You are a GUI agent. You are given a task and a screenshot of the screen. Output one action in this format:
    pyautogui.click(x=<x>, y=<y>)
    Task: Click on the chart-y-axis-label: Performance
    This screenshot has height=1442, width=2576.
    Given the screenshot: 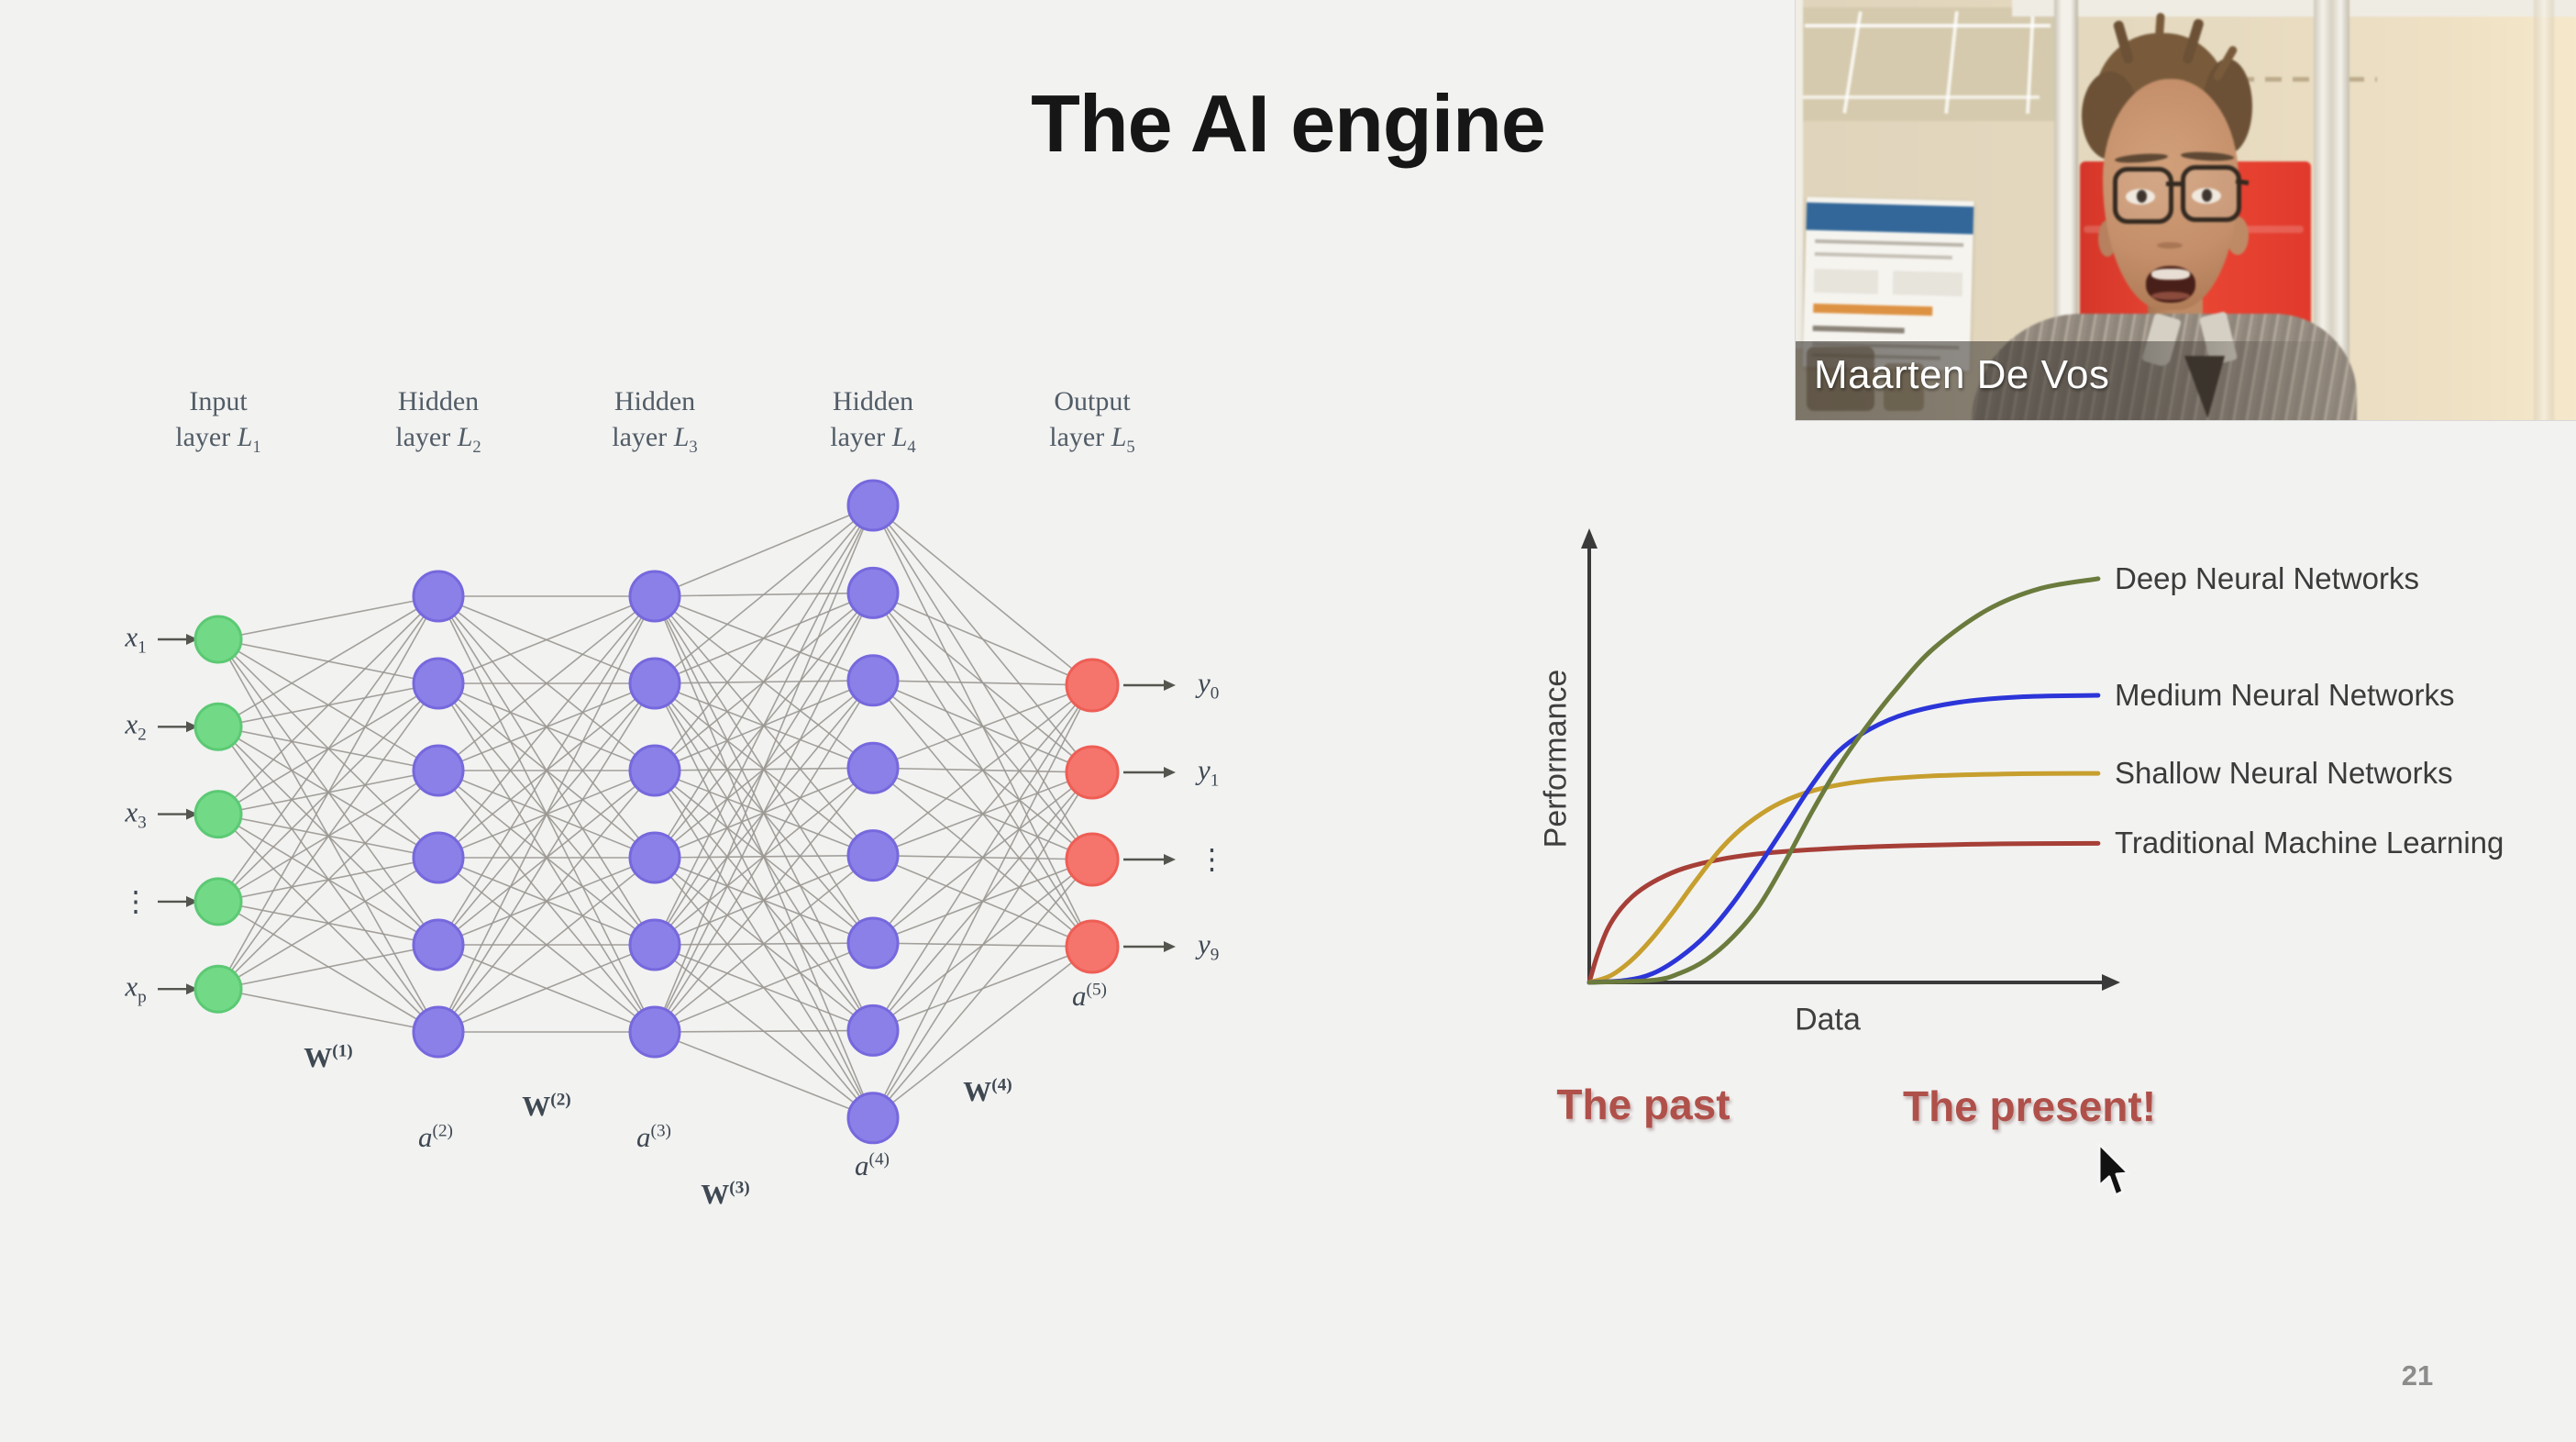 What is the action you would take?
    pyautogui.click(x=1556, y=759)
    